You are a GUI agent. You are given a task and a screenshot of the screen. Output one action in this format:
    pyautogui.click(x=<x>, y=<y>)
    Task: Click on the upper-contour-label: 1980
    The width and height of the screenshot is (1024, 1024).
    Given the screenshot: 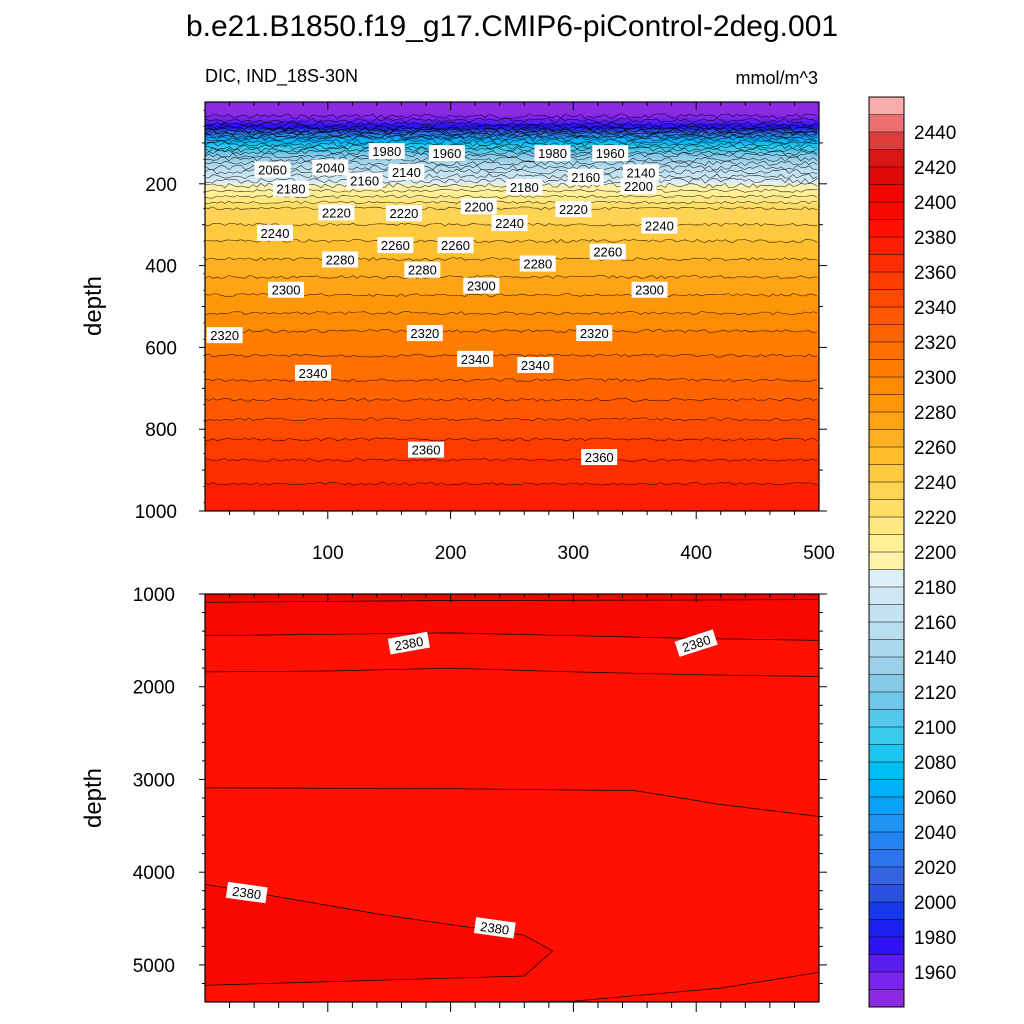 What is the action you would take?
    pyautogui.click(x=552, y=153)
    